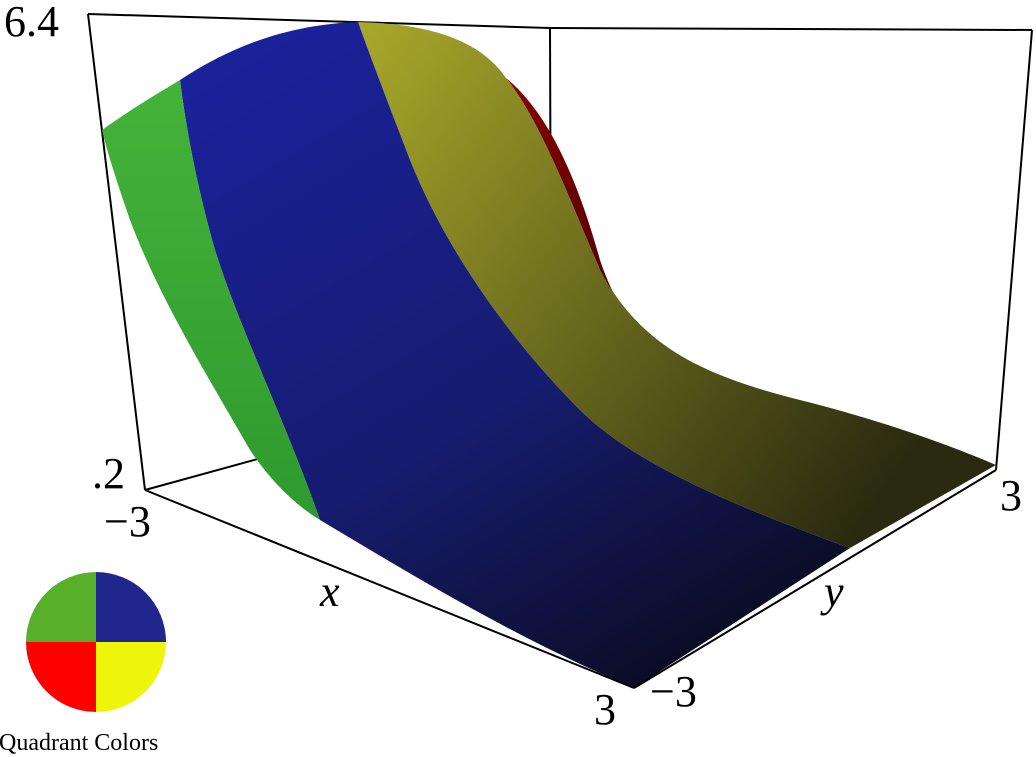  What do you see at coordinates (131, 677) in the screenshot?
I see `legend-quadrant-IV` at bounding box center [131, 677].